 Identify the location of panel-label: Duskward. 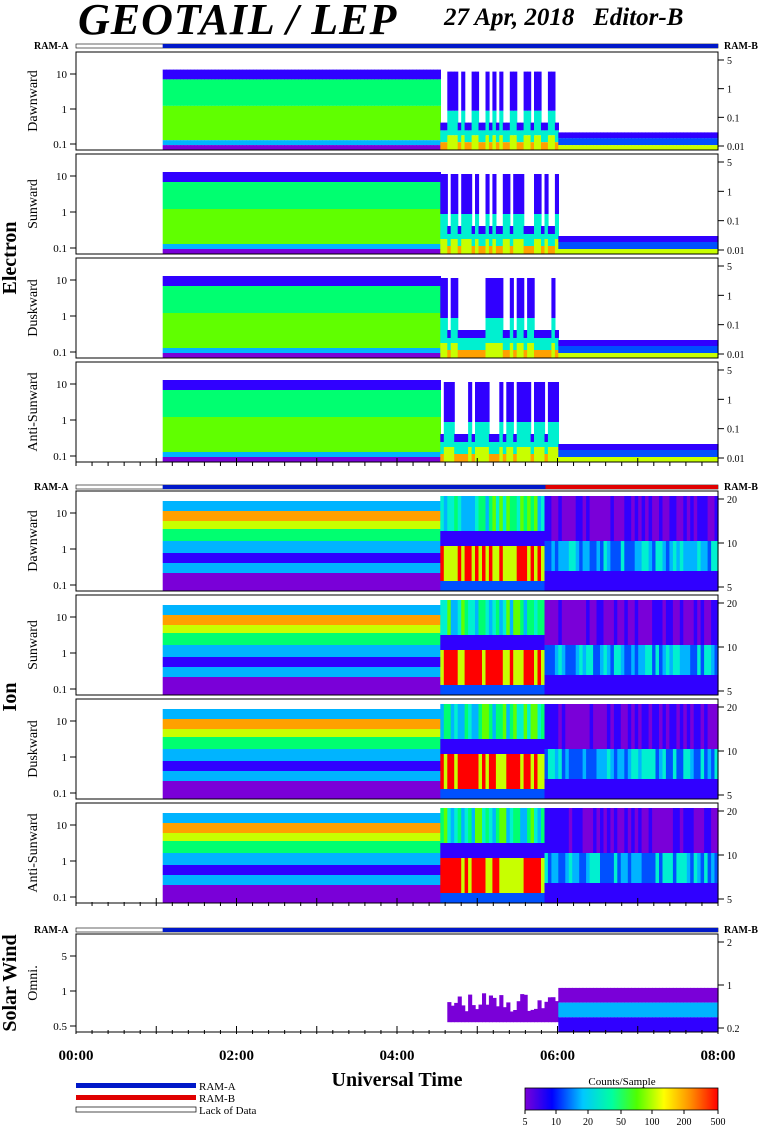
(33, 308).